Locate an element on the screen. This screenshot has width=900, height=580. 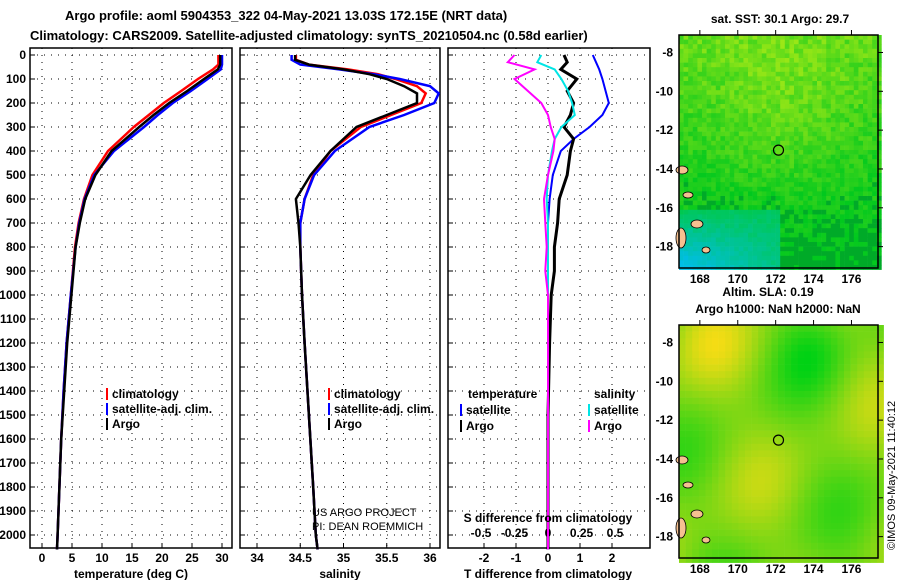
temperature-panel-xtick-label: 0 is located at coordinates (42, 558).